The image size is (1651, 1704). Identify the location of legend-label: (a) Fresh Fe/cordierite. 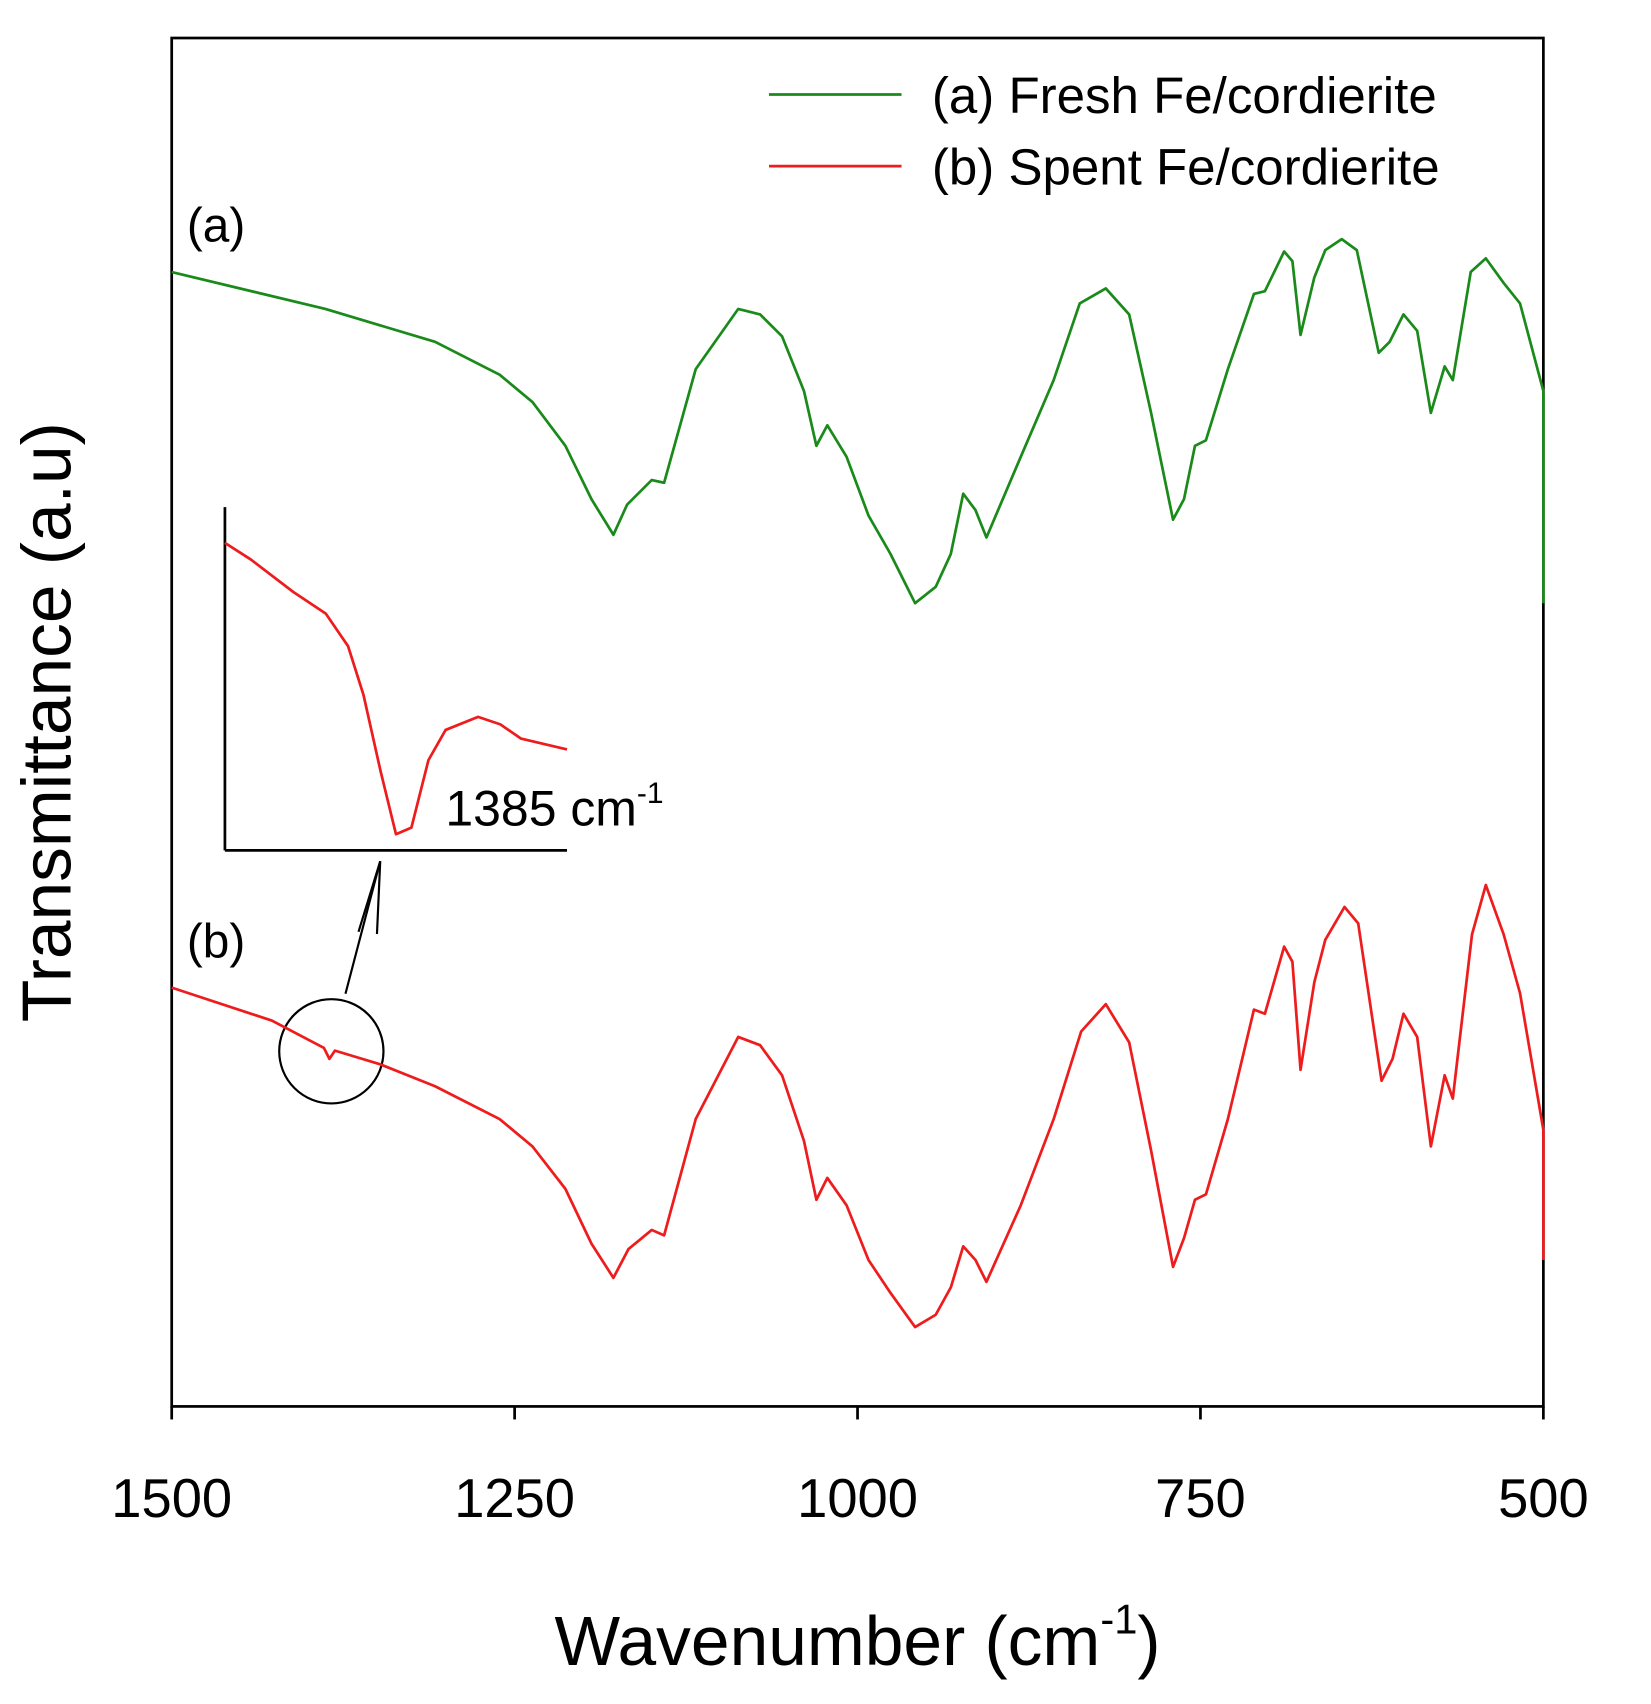
(1184, 95).